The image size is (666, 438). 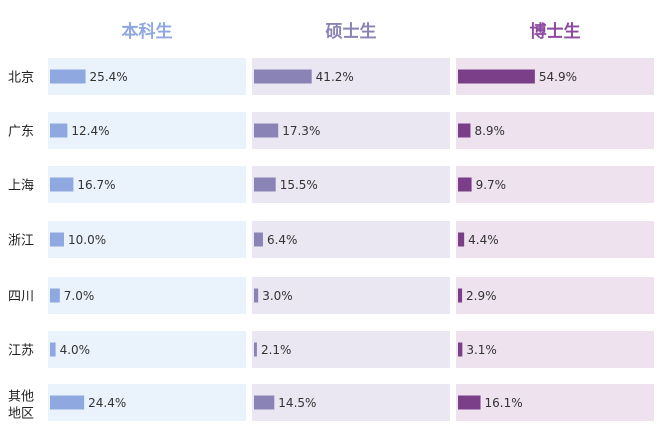 What do you see at coordinates (555, 31) in the screenshot?
I see `series-header: 博士生` at bounding box center [555, 31].